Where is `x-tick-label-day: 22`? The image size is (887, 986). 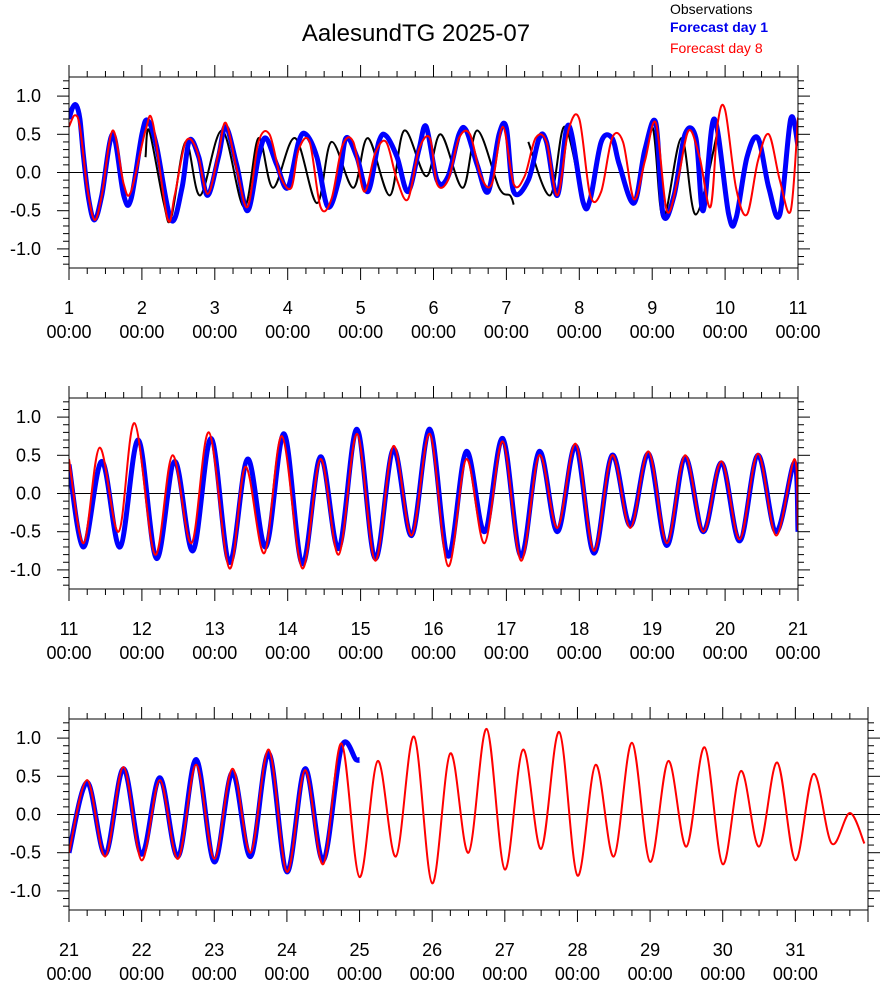
x-tick-label-day: 22 is located at coordinates (142, 950).